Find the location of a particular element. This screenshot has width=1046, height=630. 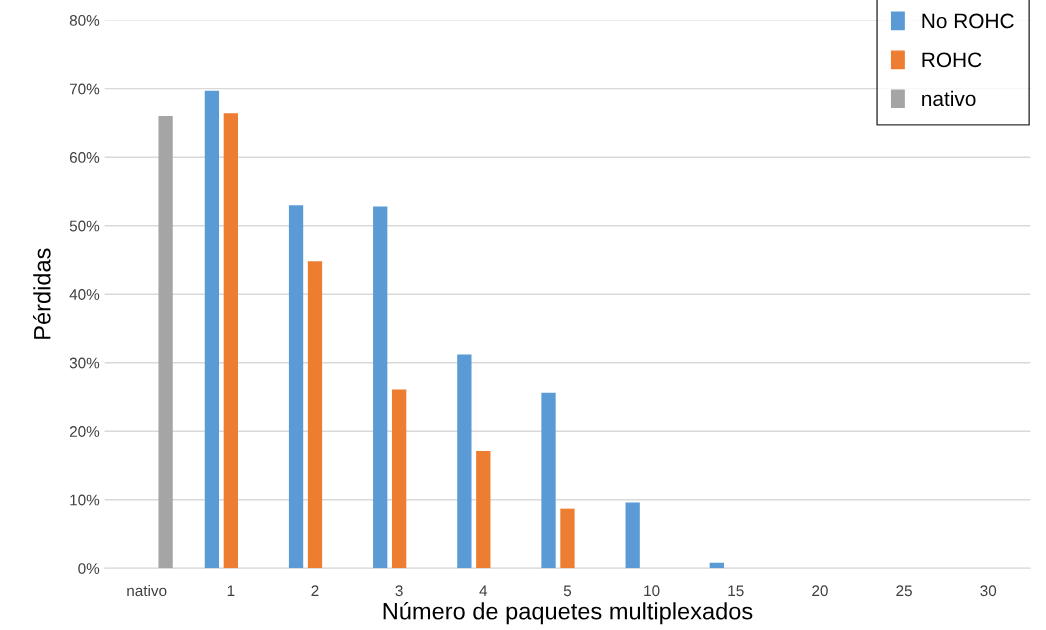

y-tick-label: 70% is located at coordinates (84, 89).